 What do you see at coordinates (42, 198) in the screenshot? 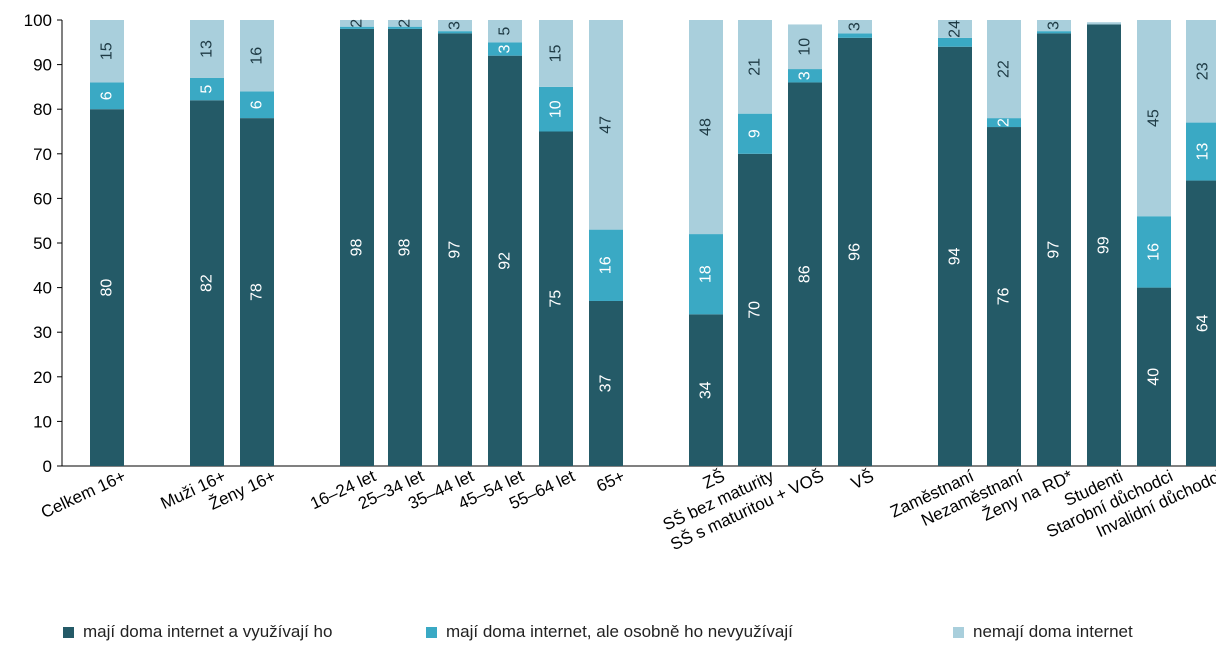
I see `y-tick-label: 60` at bounding box center [42, 198].